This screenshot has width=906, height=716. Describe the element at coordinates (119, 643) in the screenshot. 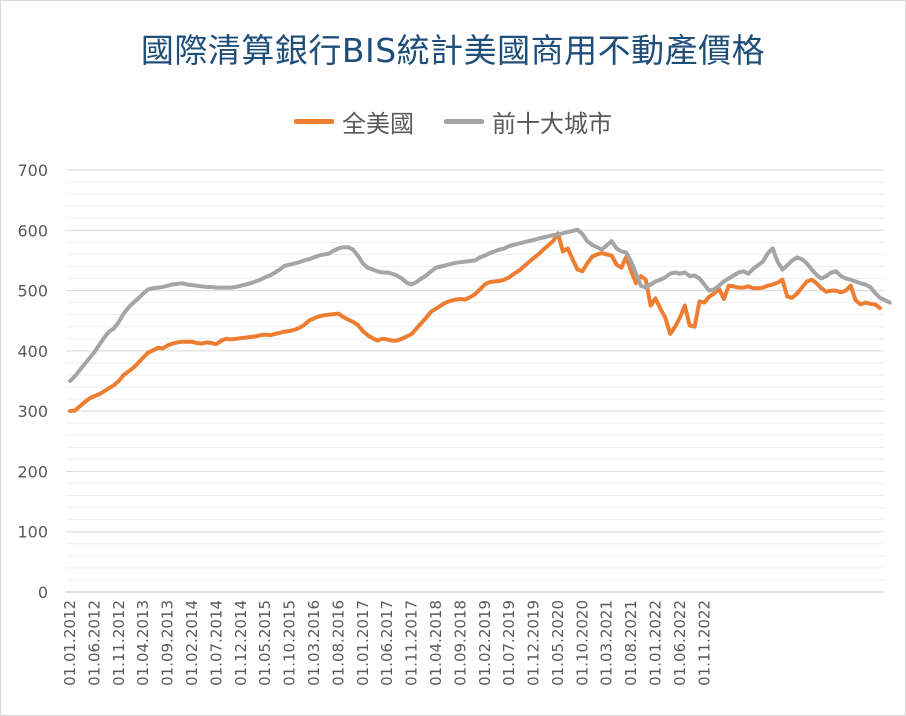

I see `x-tick-label: 01.11.2012` at that location.